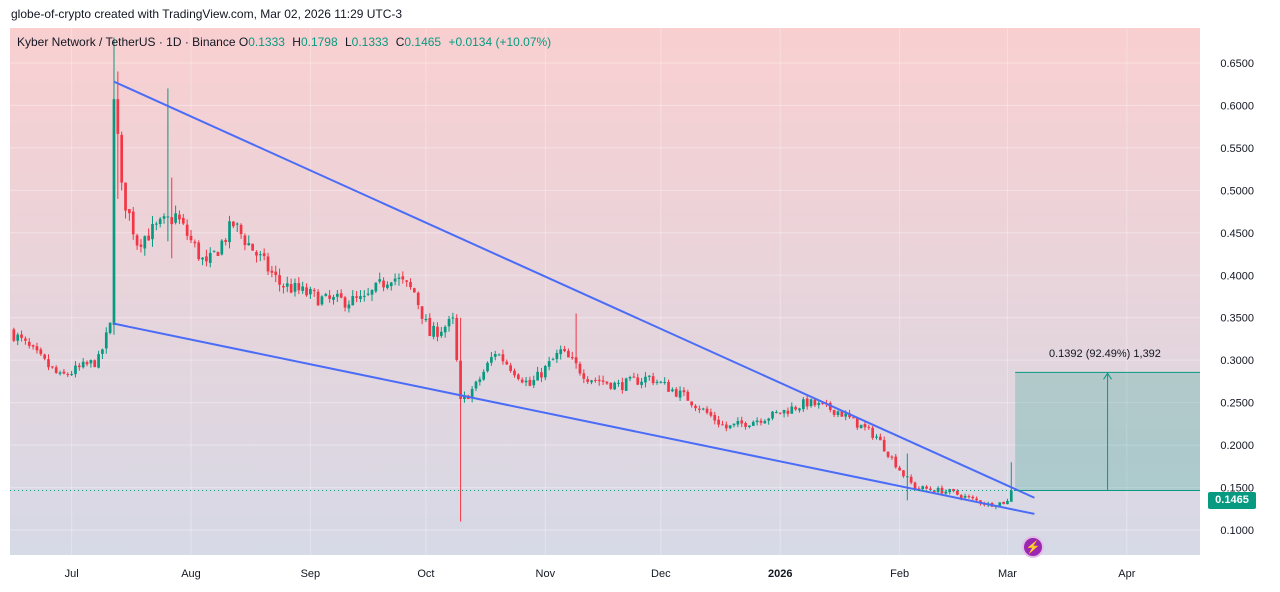 The width and height of the screenshot is (1280, 592). I want to click on lightning-bolt-icon: ⚡, so click(1033, 547).